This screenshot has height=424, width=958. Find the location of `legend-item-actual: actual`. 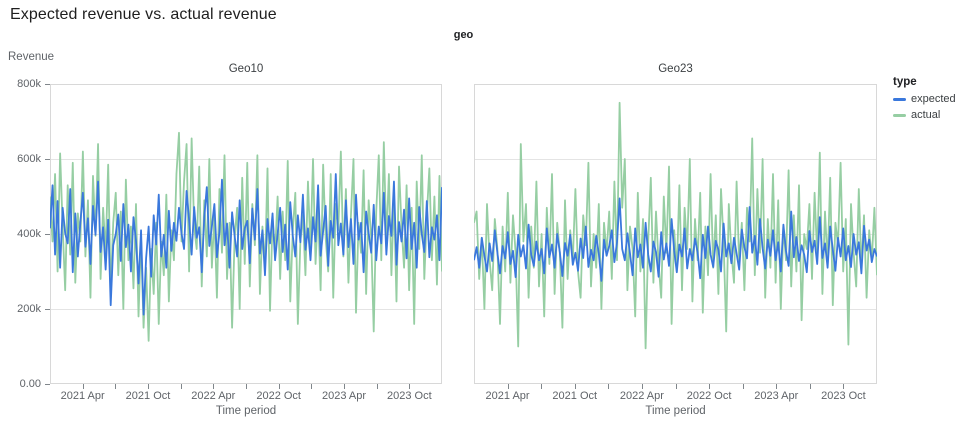

legend-item-actual: actual is located at coordinates (924, 115).